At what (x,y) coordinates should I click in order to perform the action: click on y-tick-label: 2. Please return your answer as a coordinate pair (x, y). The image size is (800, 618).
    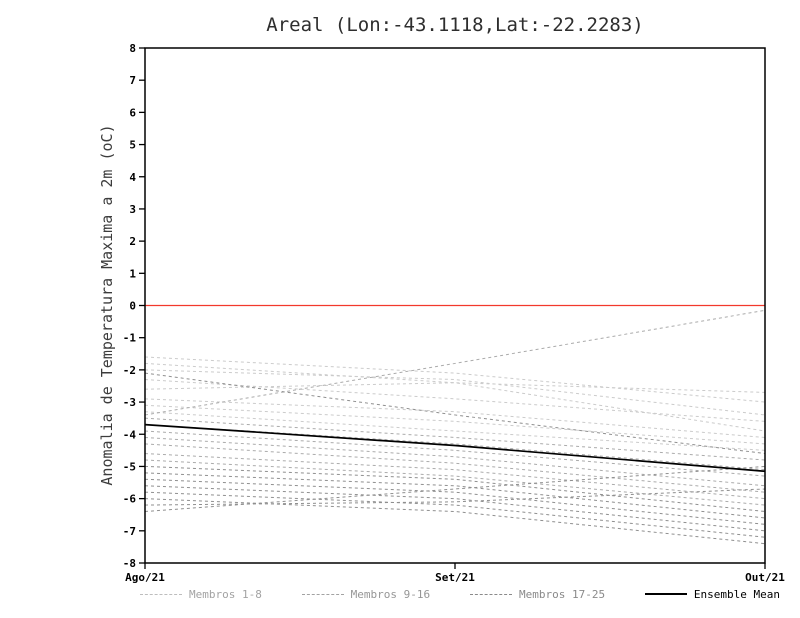
    Looking at the image, I should click on (132, 241).